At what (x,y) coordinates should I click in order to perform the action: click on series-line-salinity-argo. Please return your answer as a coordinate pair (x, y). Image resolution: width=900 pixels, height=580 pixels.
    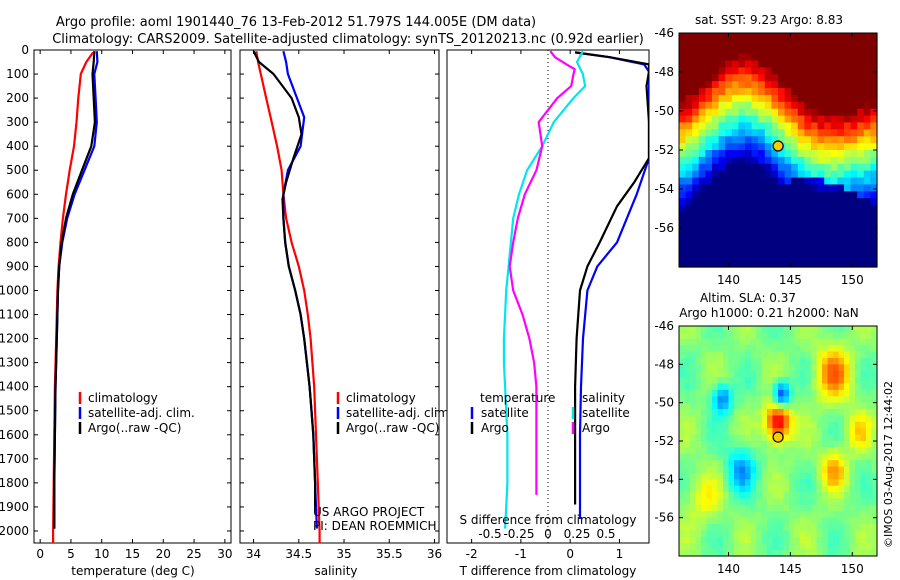
    Looking at the image, I should click on (542, 272).